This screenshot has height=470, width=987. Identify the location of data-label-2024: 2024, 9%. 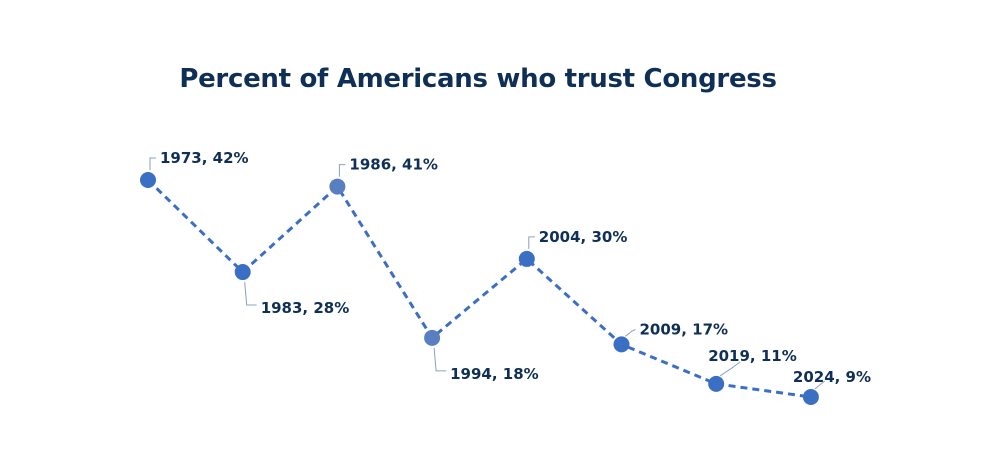
(832, 377).